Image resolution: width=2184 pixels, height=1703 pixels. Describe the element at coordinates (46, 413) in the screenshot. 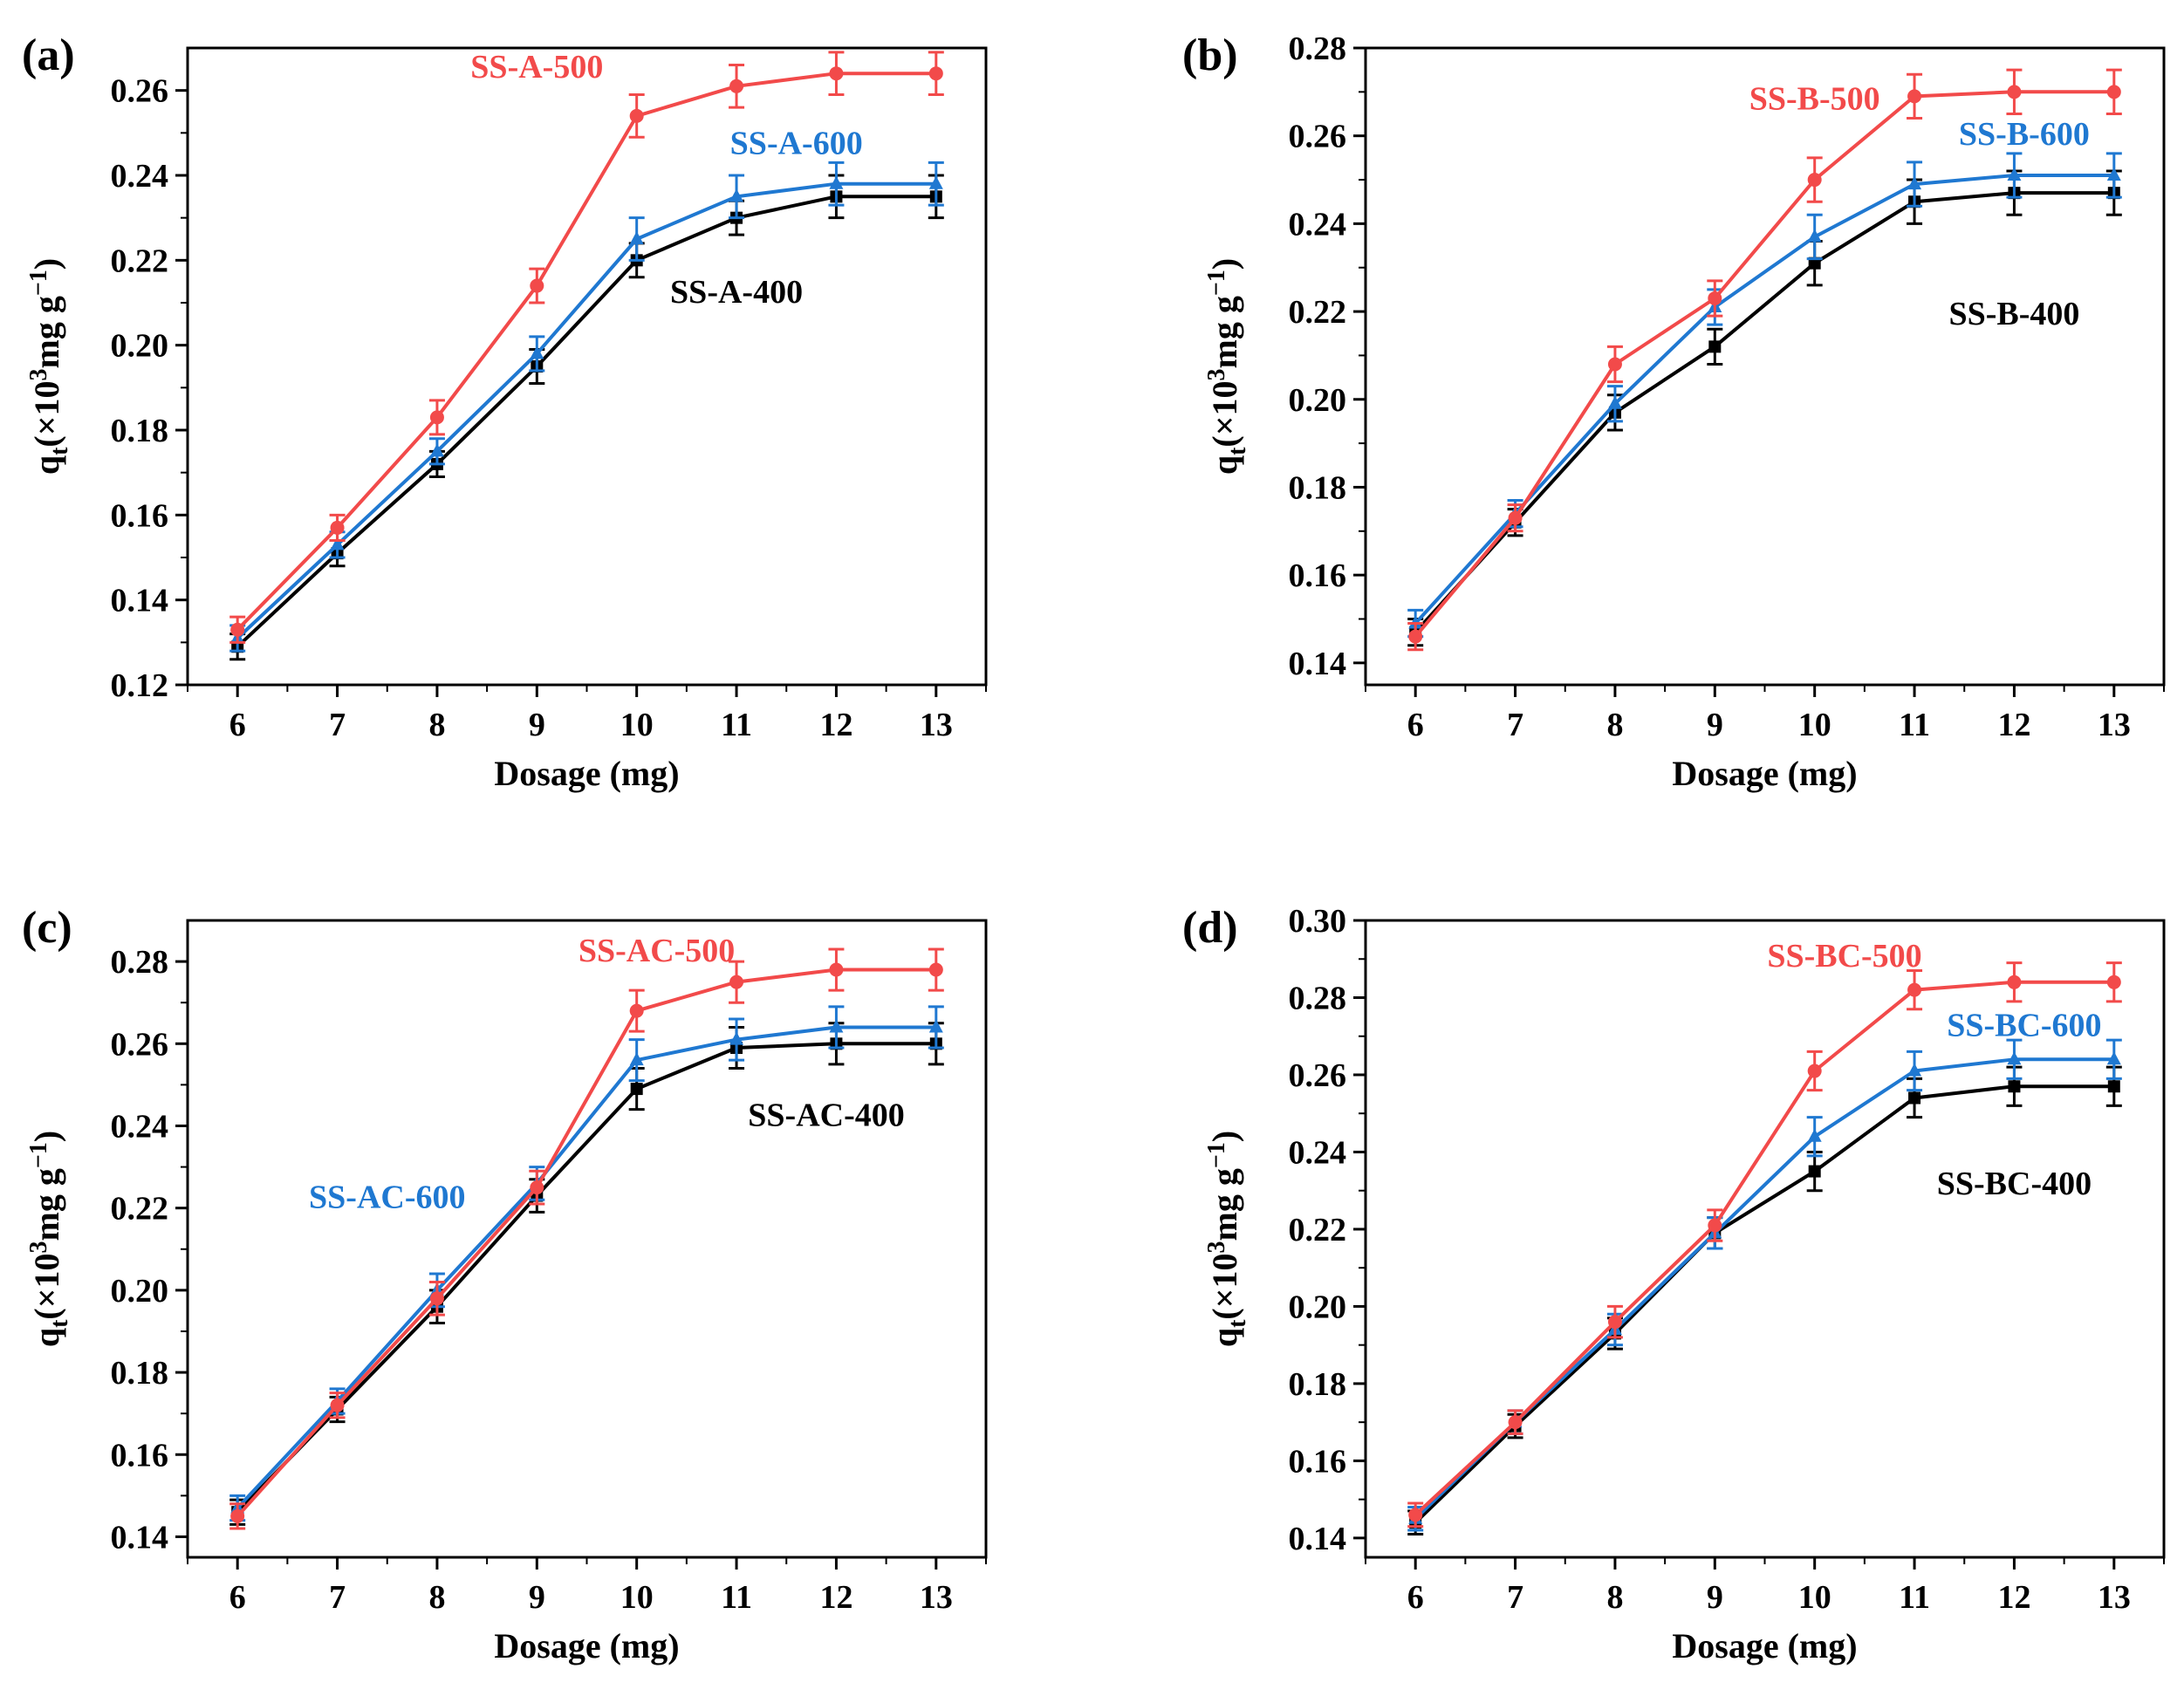

I see `y-axis-title-part: (×10` at that location.